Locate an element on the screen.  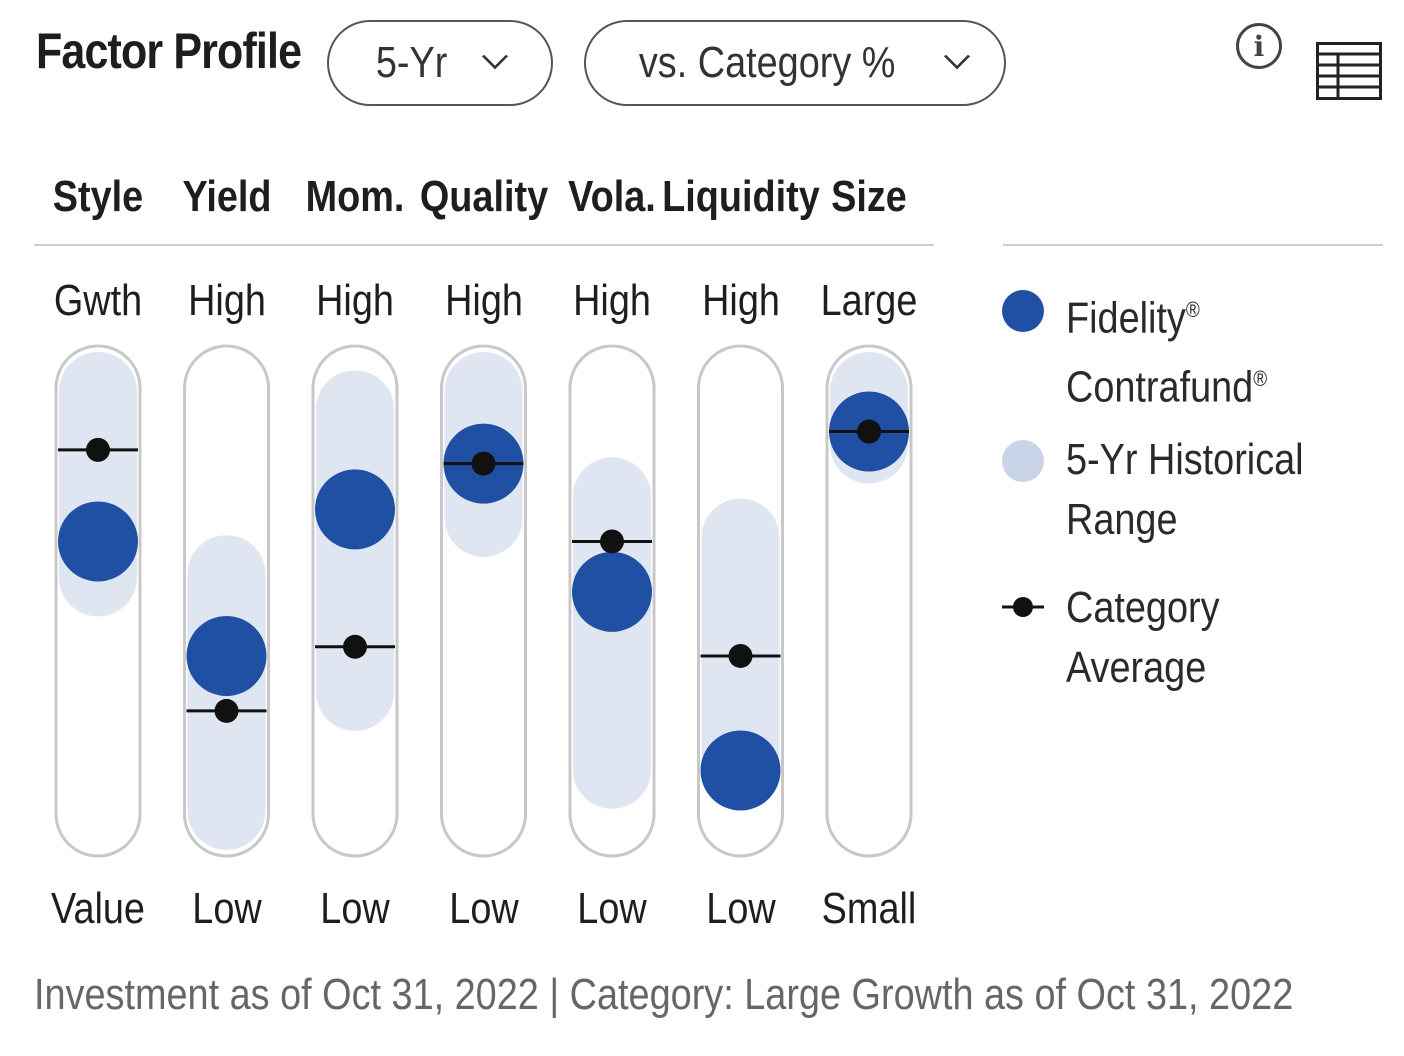
factor-header-quality: Quality is located at coordinates (483, 196).